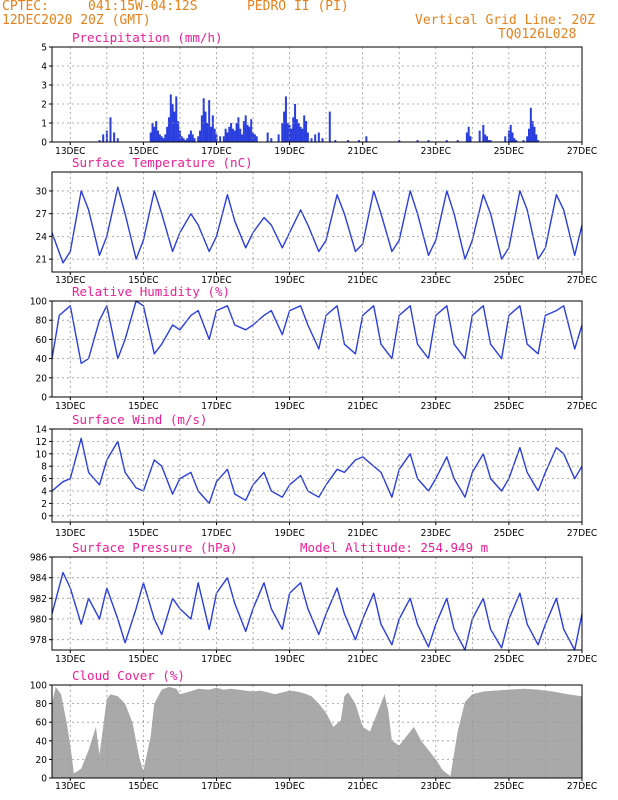 The image size is (618, 800). Describe the element at coordinates (155, 547) in the screenshot. I see `pres-title: Surface Pressure (hPa)` at that location.